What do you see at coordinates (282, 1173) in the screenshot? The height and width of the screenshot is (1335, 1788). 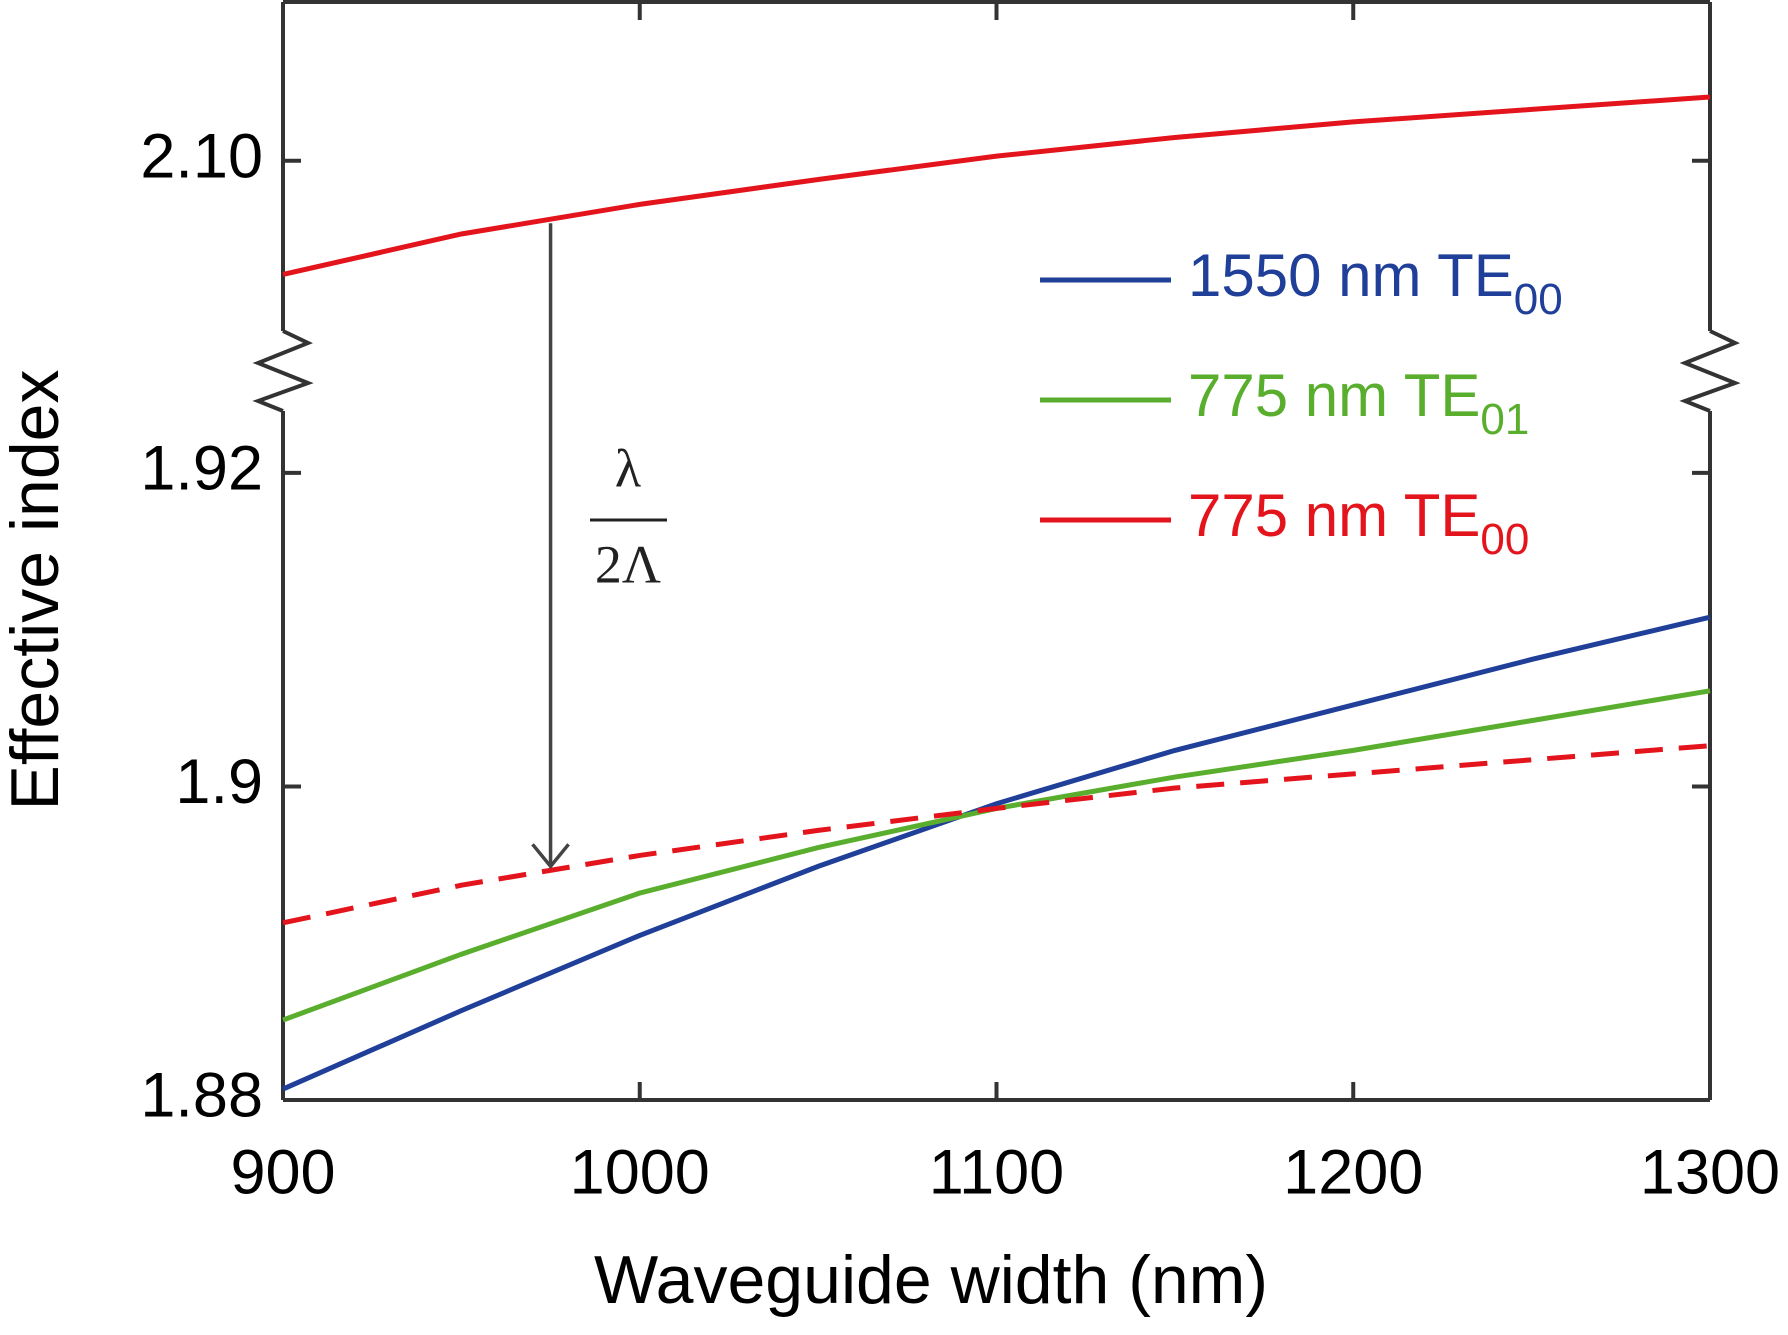 I see `x-tick-label: 900` at bounding box center [282, 1173].